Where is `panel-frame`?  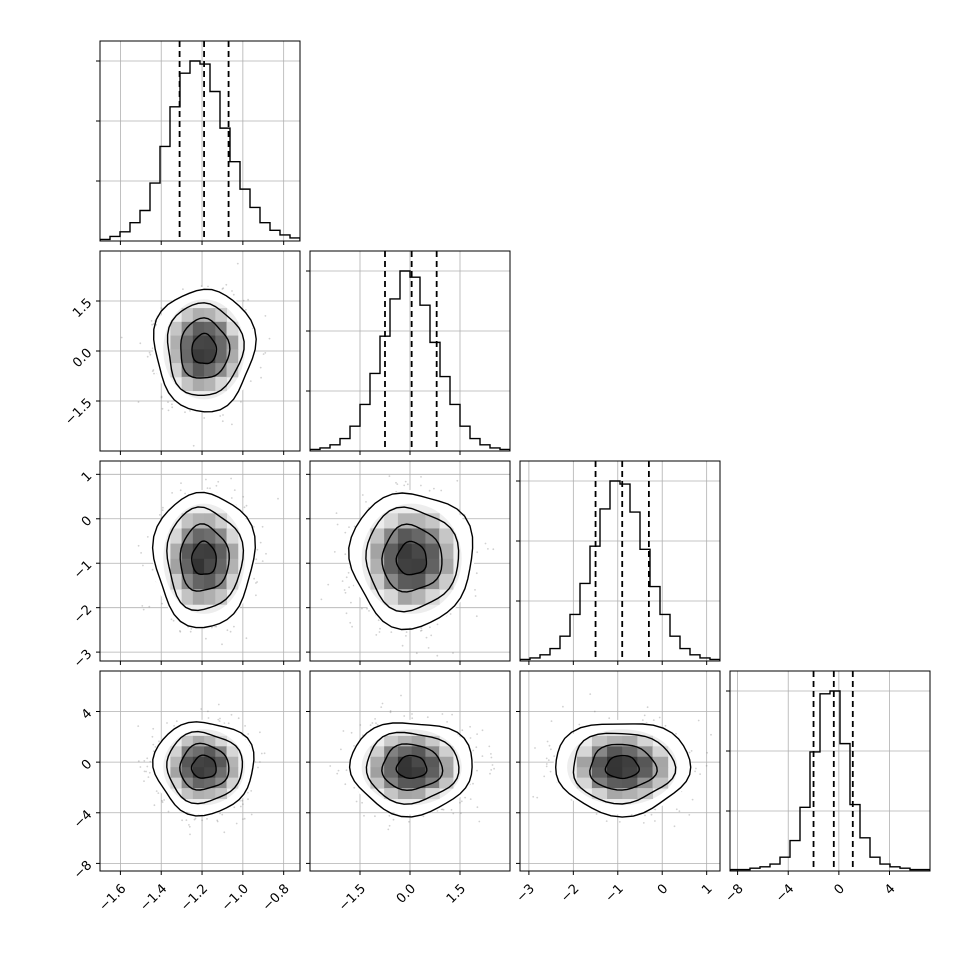 panel-frame is located at coordinates (620, 561).